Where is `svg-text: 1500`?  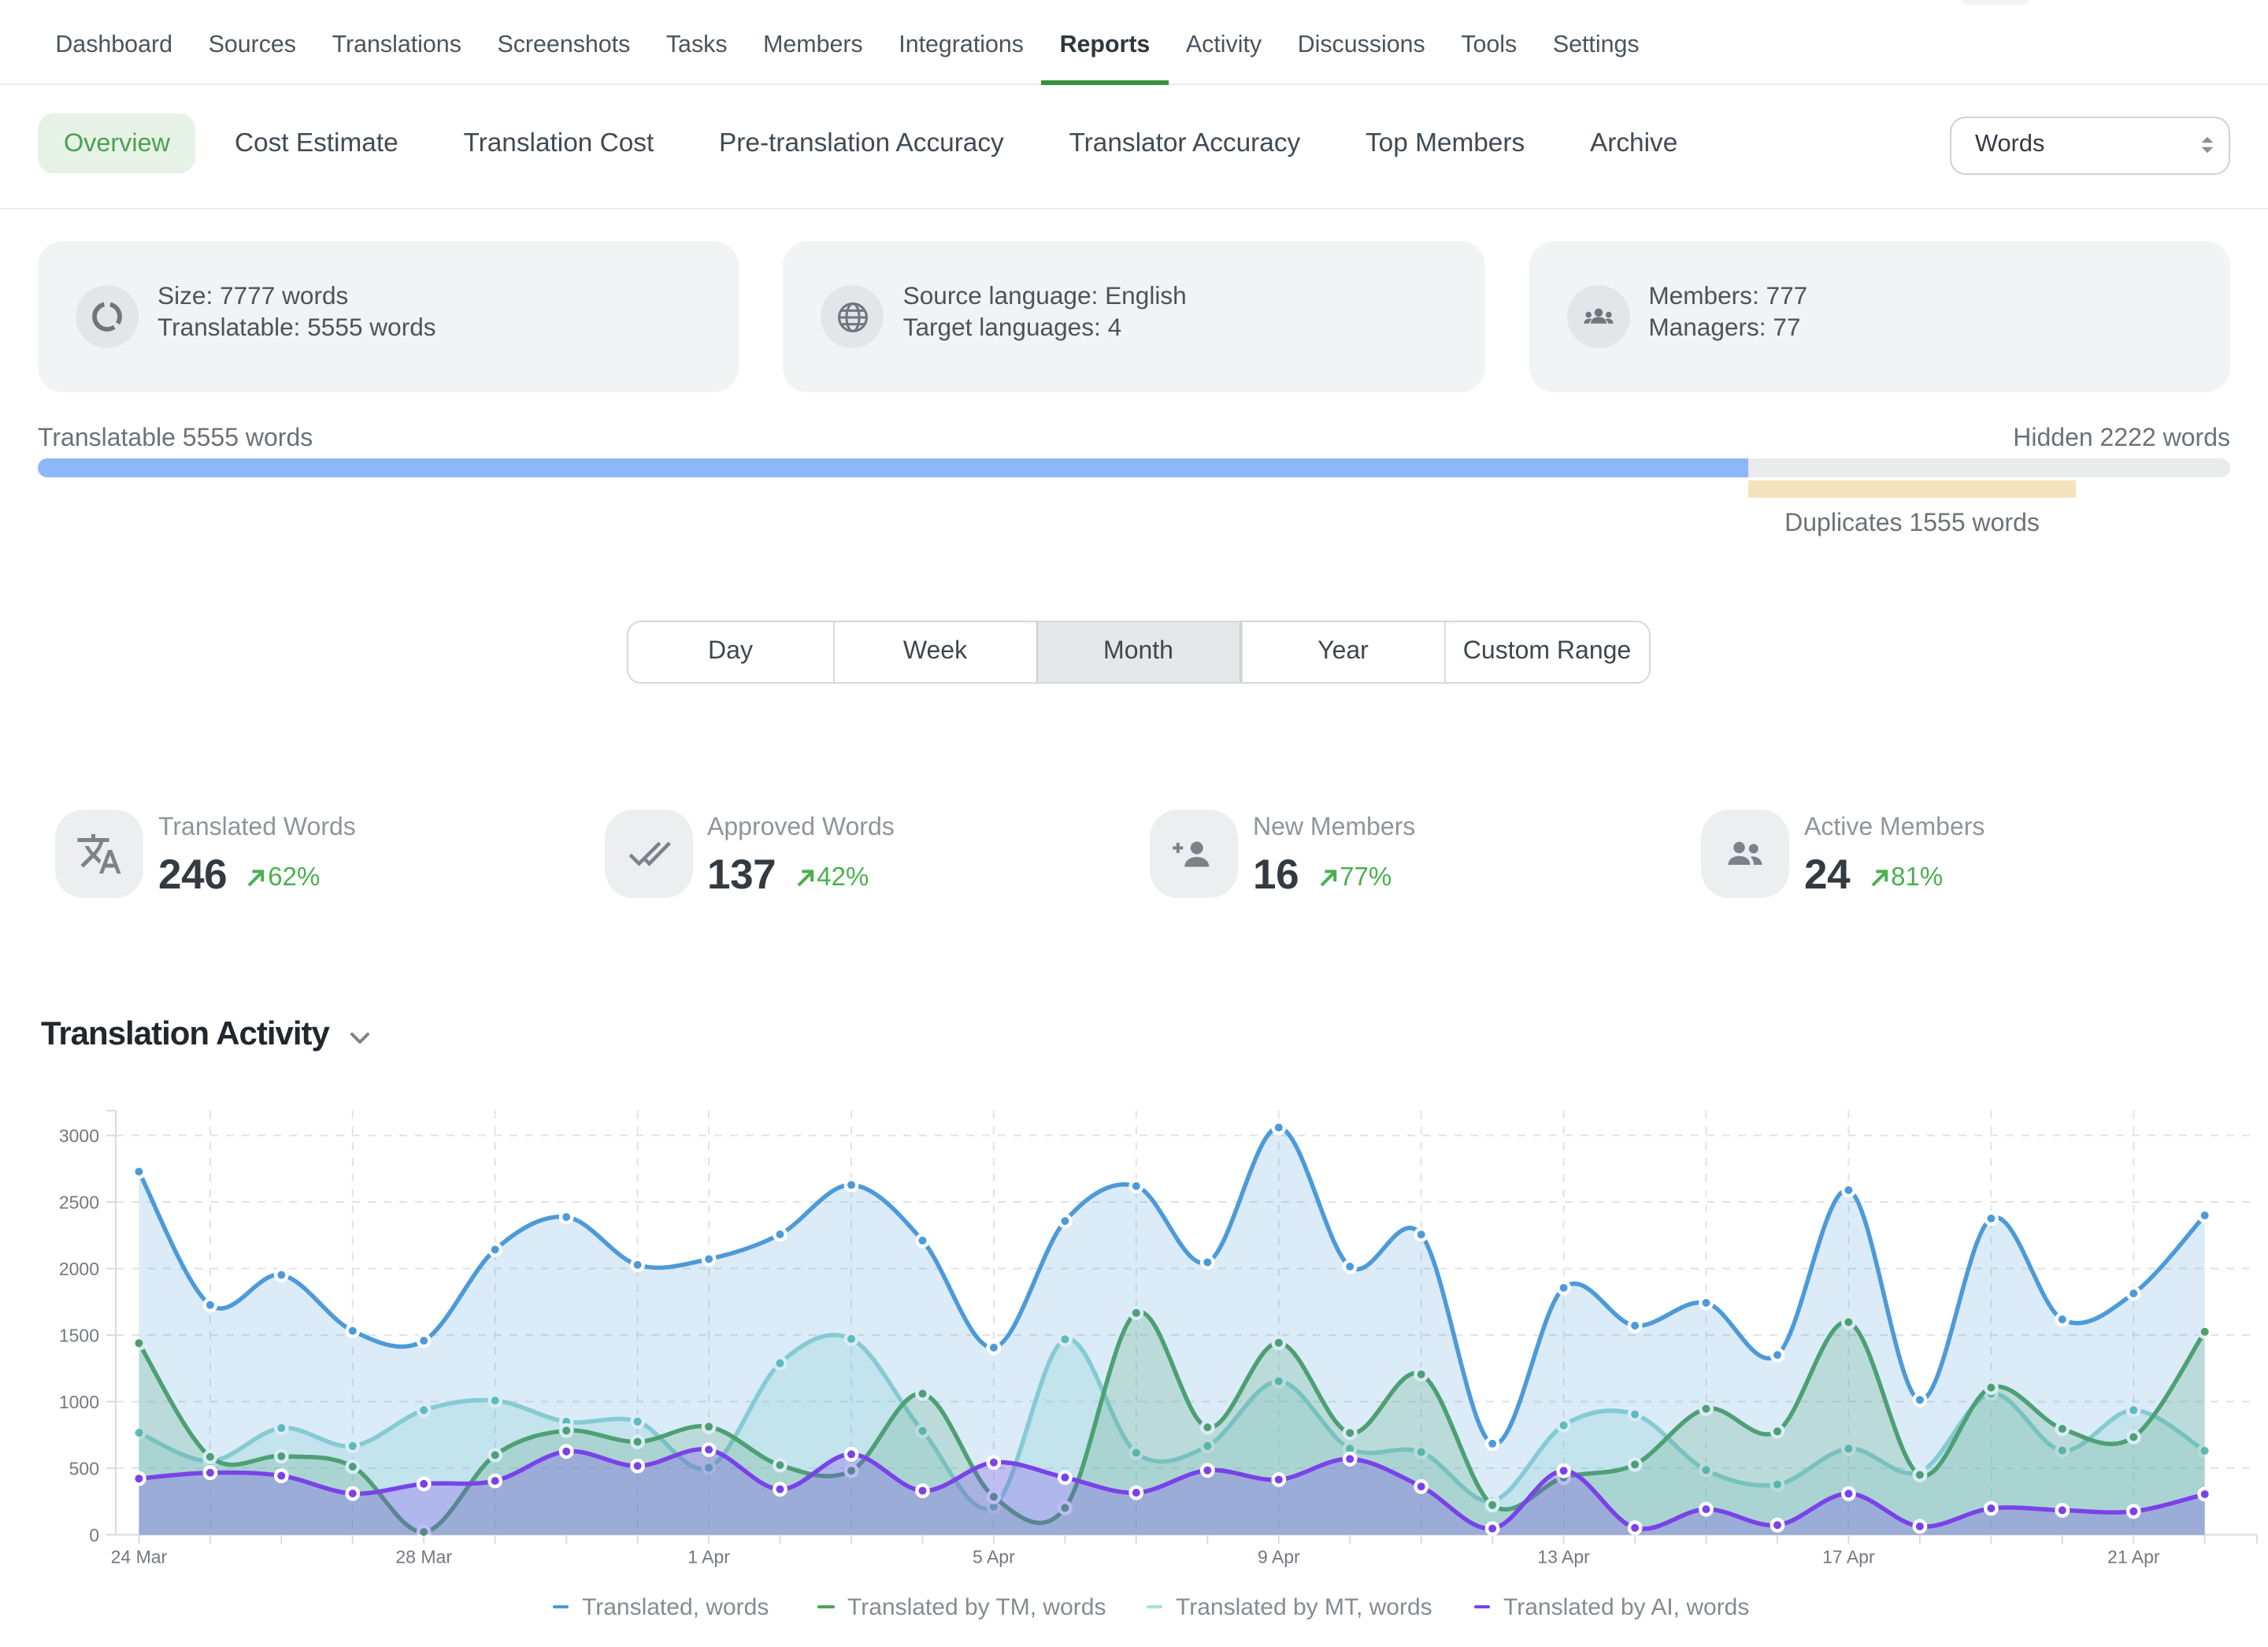 svg-text: 1500 is located at coordinates (79, 1336).